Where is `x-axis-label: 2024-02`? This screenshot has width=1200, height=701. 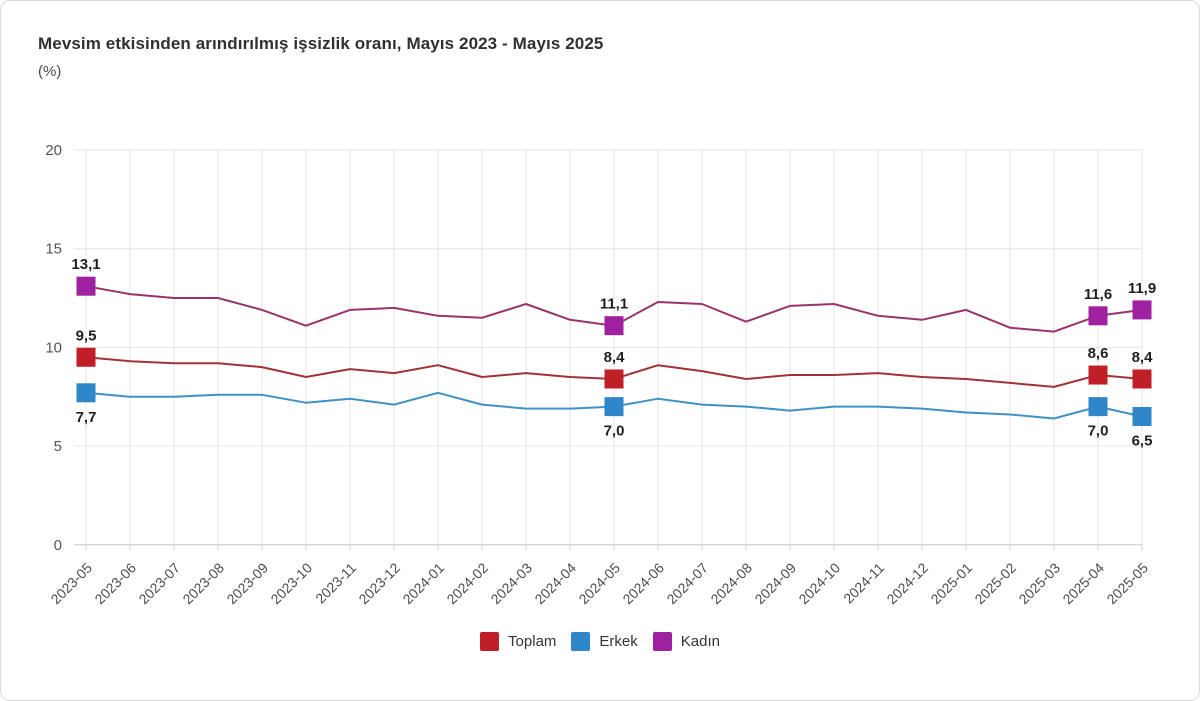
x-axis-label: 2024-02 is located at coordinates (467, 583).